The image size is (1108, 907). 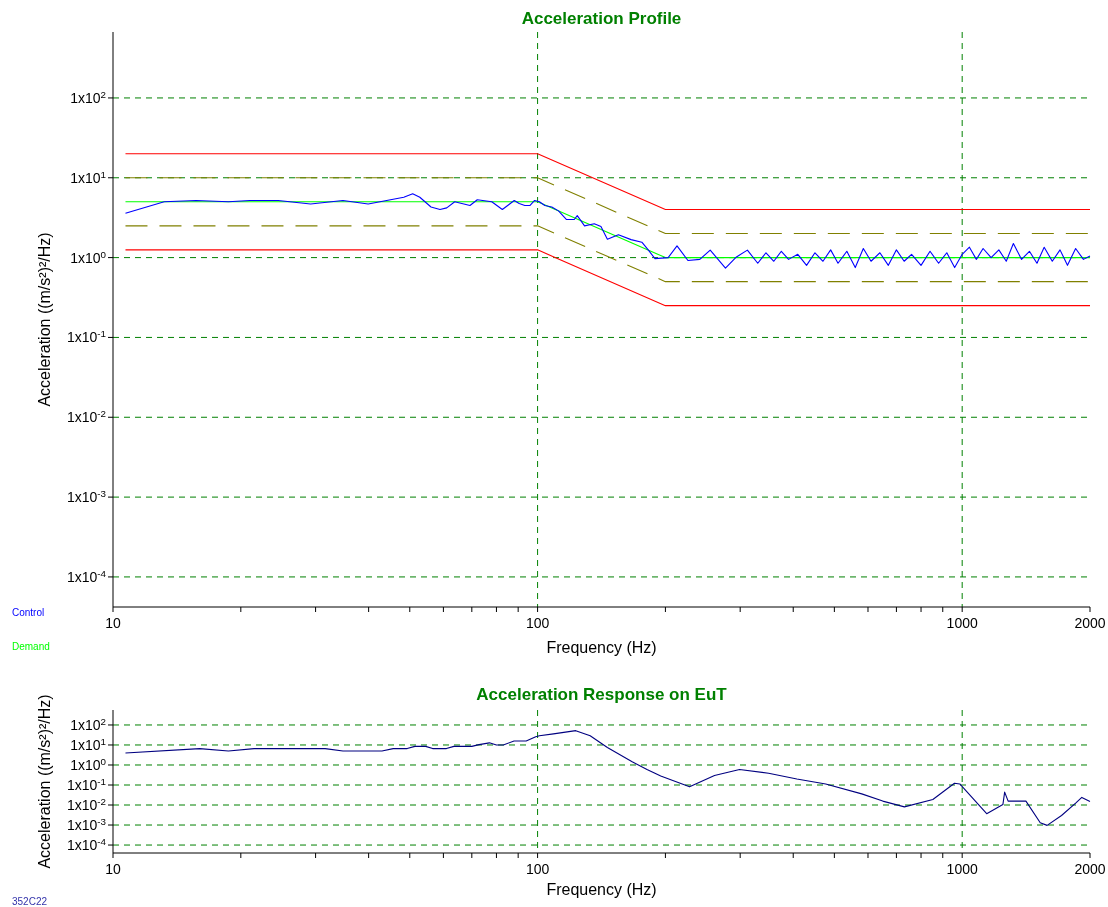 What do you see at coordinates (601, 18) in the screenshot?
I see `chart-title: Acceleration Profile` at bounding box center [601, 18].